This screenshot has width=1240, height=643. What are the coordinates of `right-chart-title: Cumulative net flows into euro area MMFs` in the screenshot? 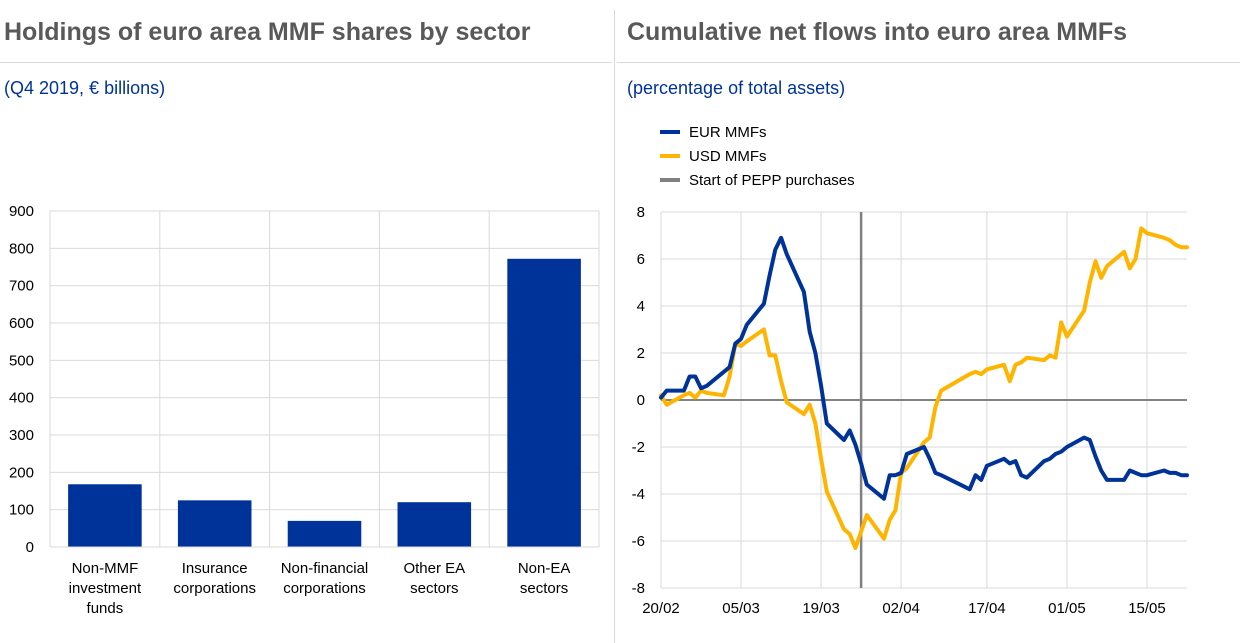 It's located at (877, 32).